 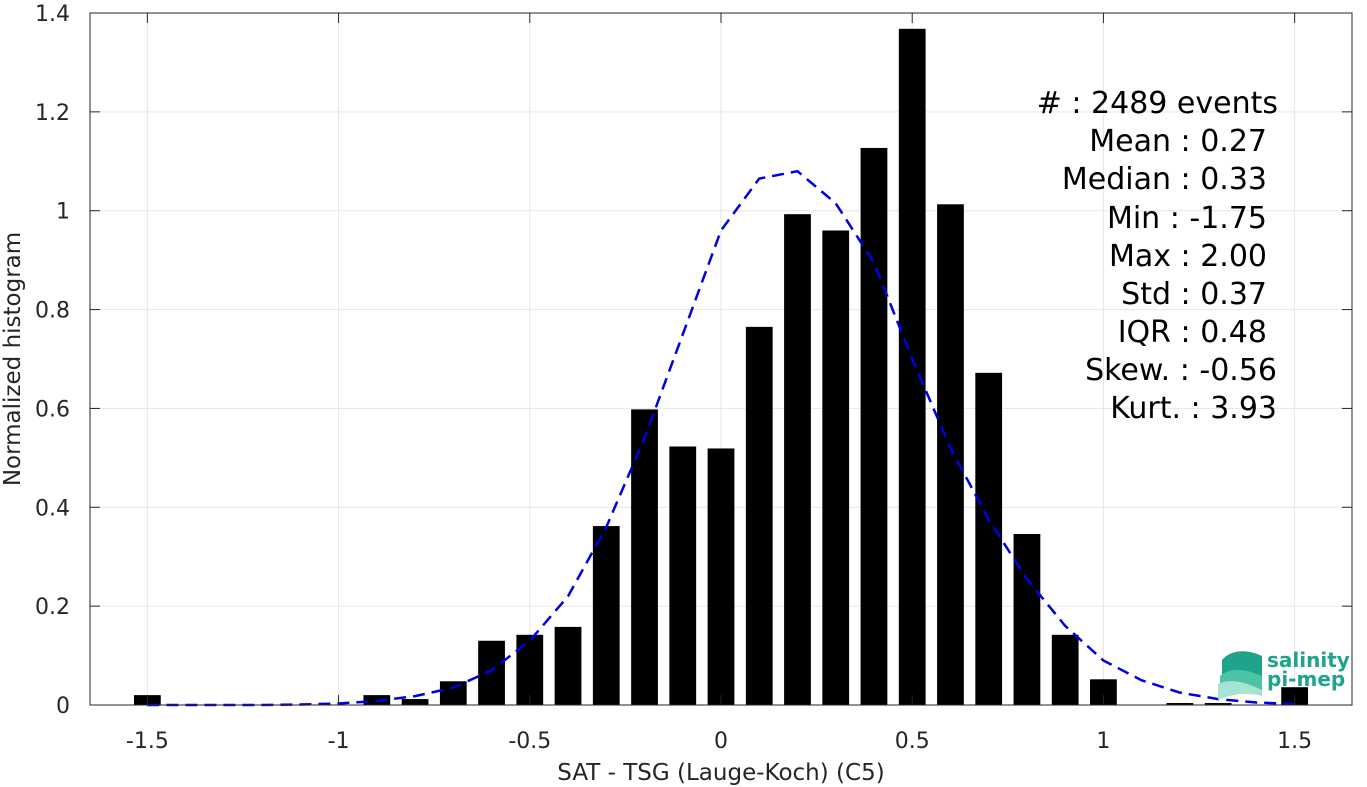 I want to click on stat-median: Median : 0.33, so click(x=1164, y=179).